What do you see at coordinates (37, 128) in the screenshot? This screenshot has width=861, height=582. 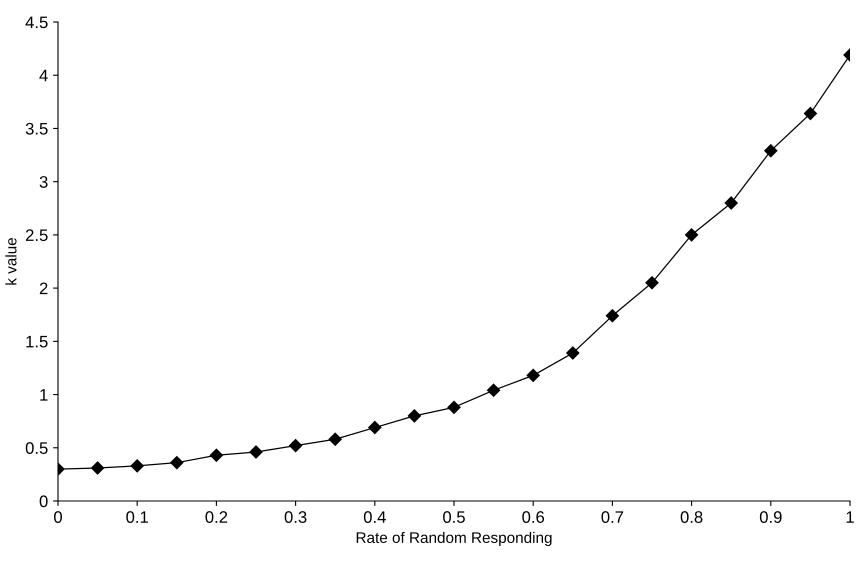 I see `y-tick-label: 3.5` at bounding box center [37, 128].